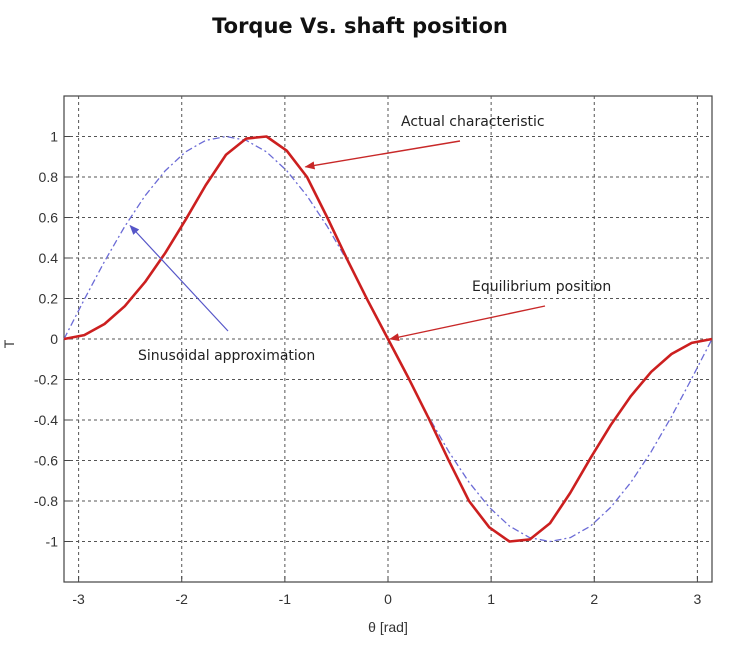 Image resolution: width=745 pixels, height=650 pixels. I want to click on y-tick-label: 0.2, so click(49, 299).